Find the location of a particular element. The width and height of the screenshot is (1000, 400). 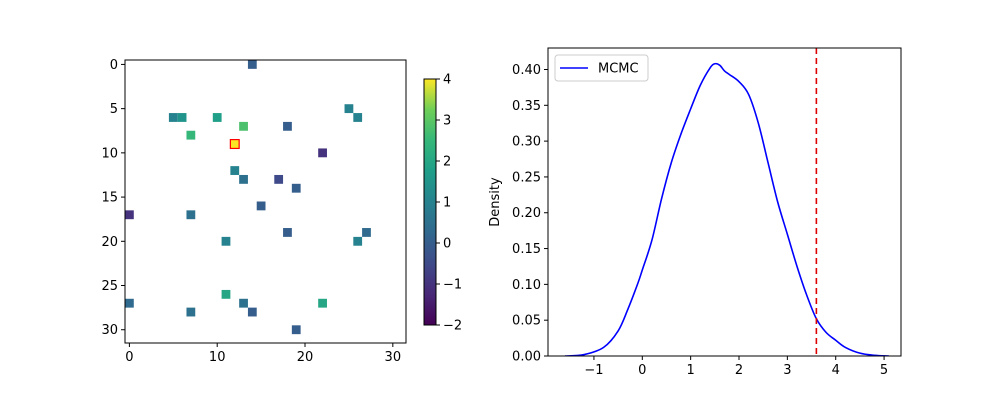

heatmap-x-tick-label: 0 is located at coordinates (129, 357).